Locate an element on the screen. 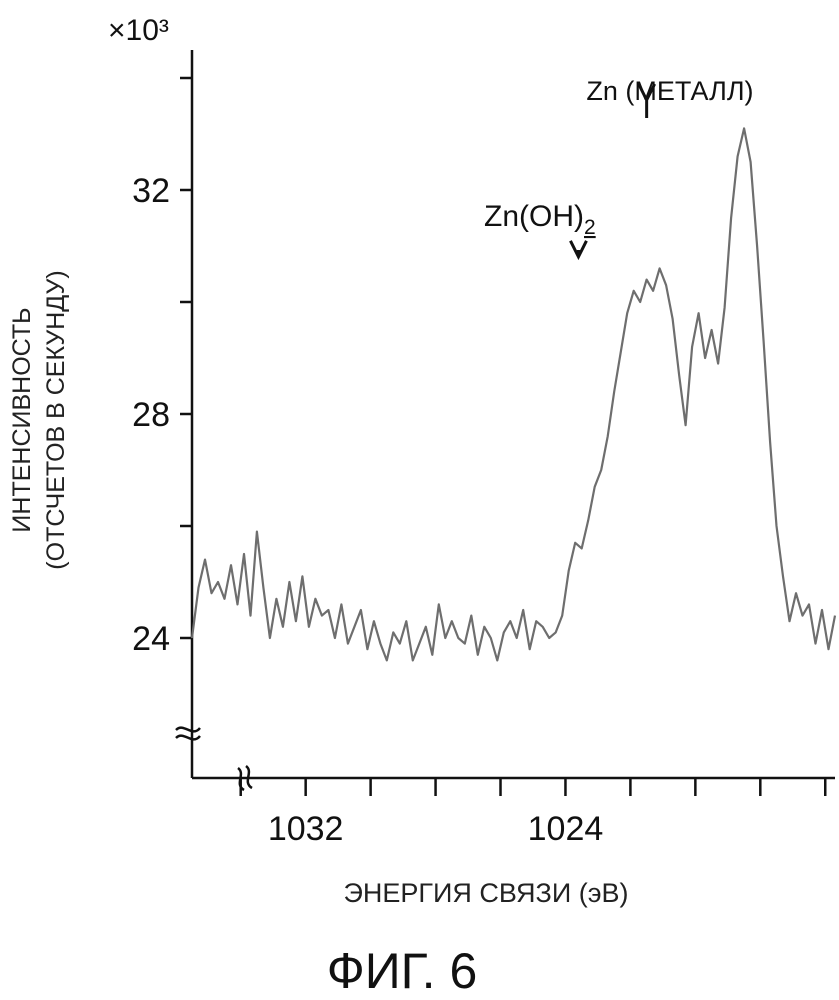 Image resolution: width=839 pixels, height=1000 pixels. arrow-icon is located at coordinates (578, 249).